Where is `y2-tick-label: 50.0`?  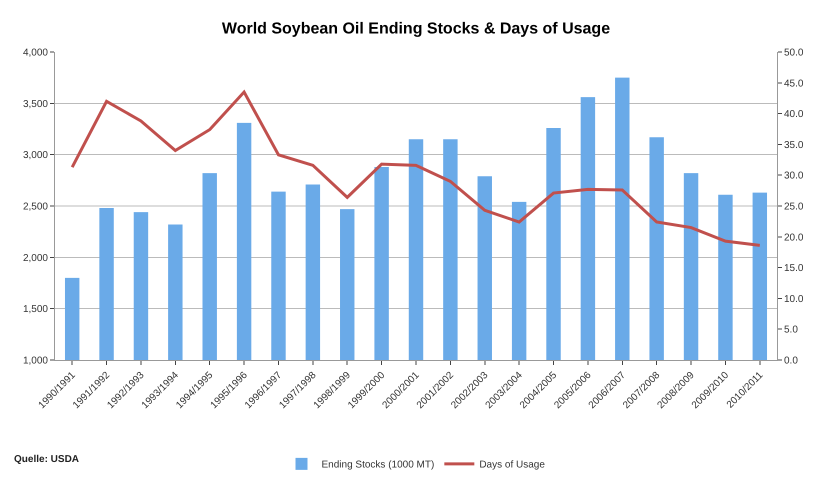 y2-tick-label: 50.0 is located at coordinates (794, 53).